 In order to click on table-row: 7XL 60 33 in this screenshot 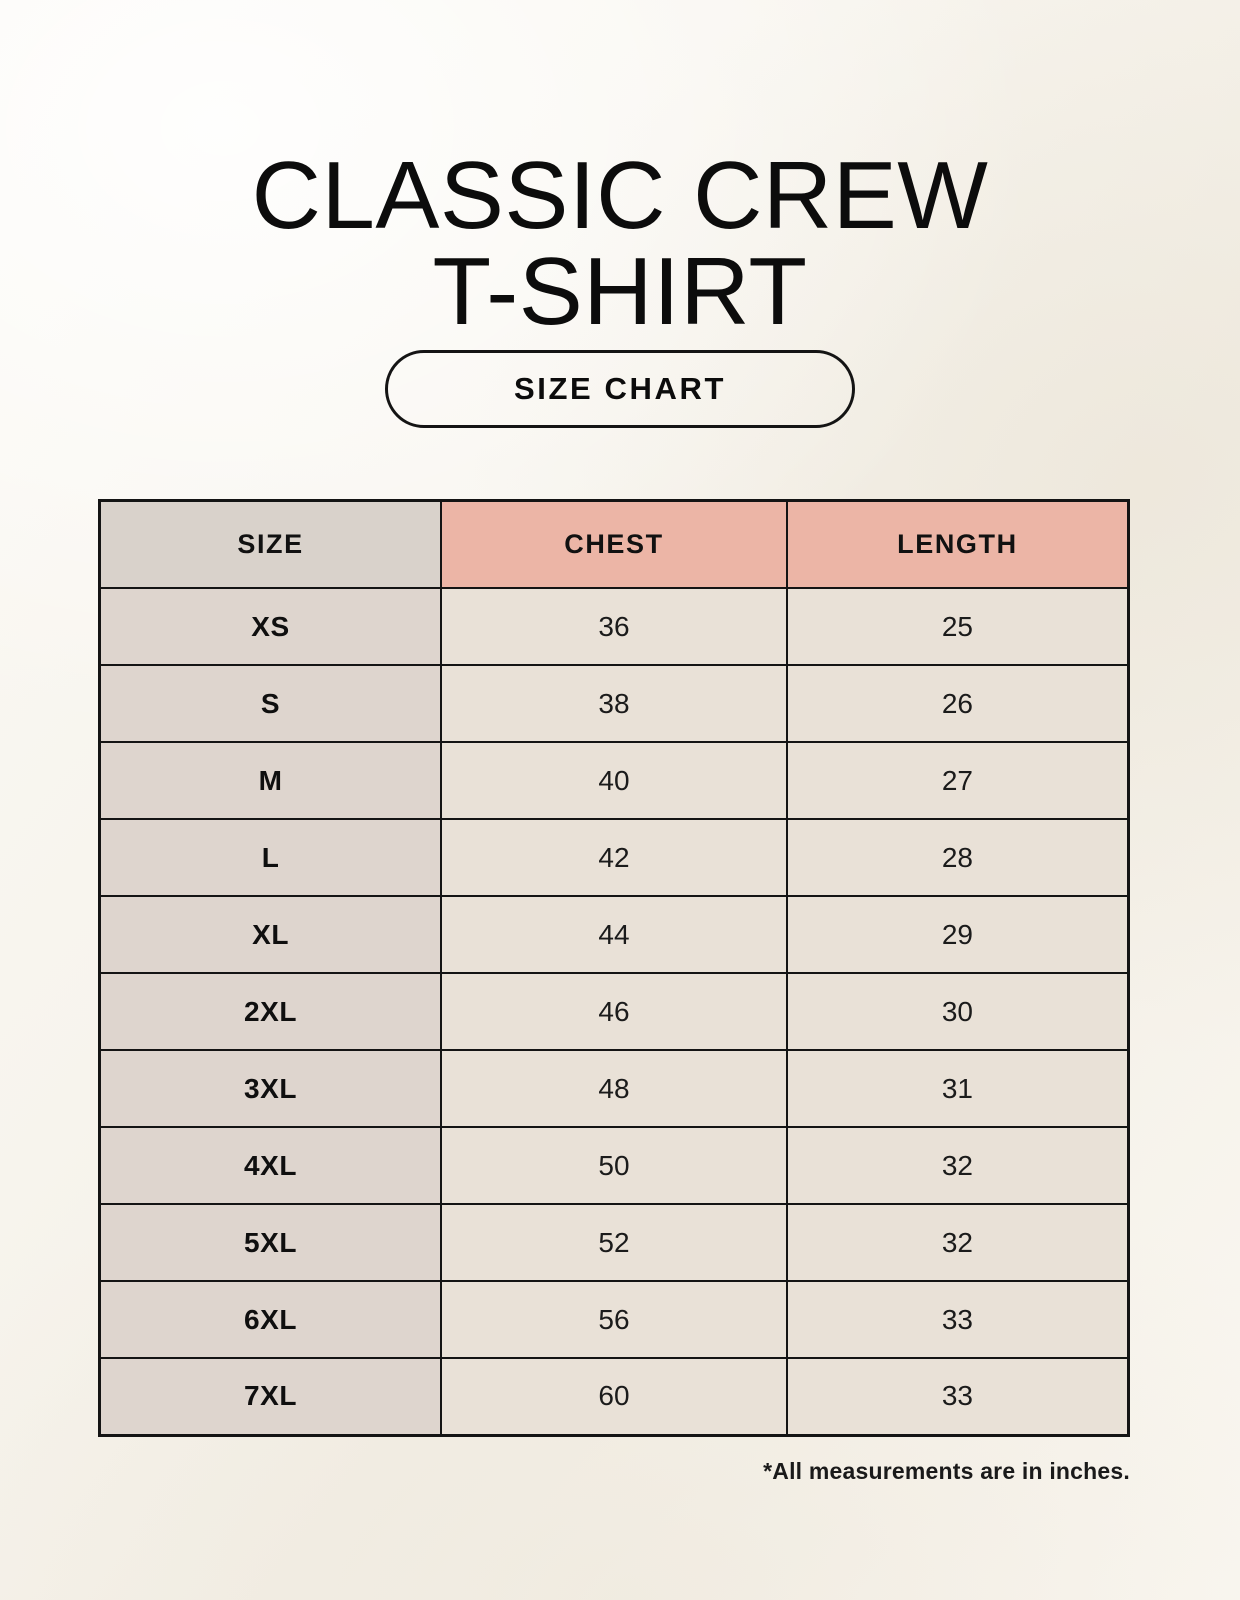, I will do `click(614, 1396)`.